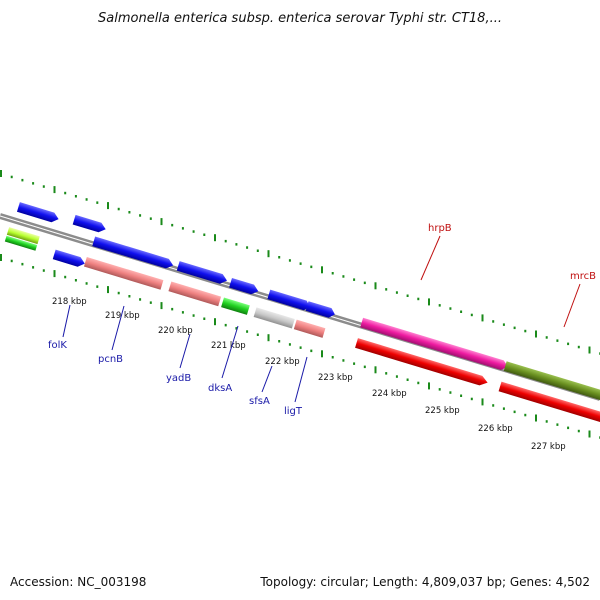 The width and height of the screenshot is (600, 600). I want to click on mrcB-feature, so click(551, 385).